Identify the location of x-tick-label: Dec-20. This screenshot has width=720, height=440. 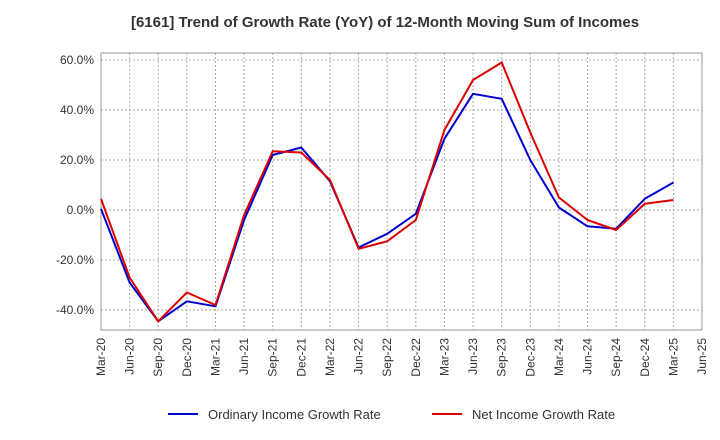
(187, 357).